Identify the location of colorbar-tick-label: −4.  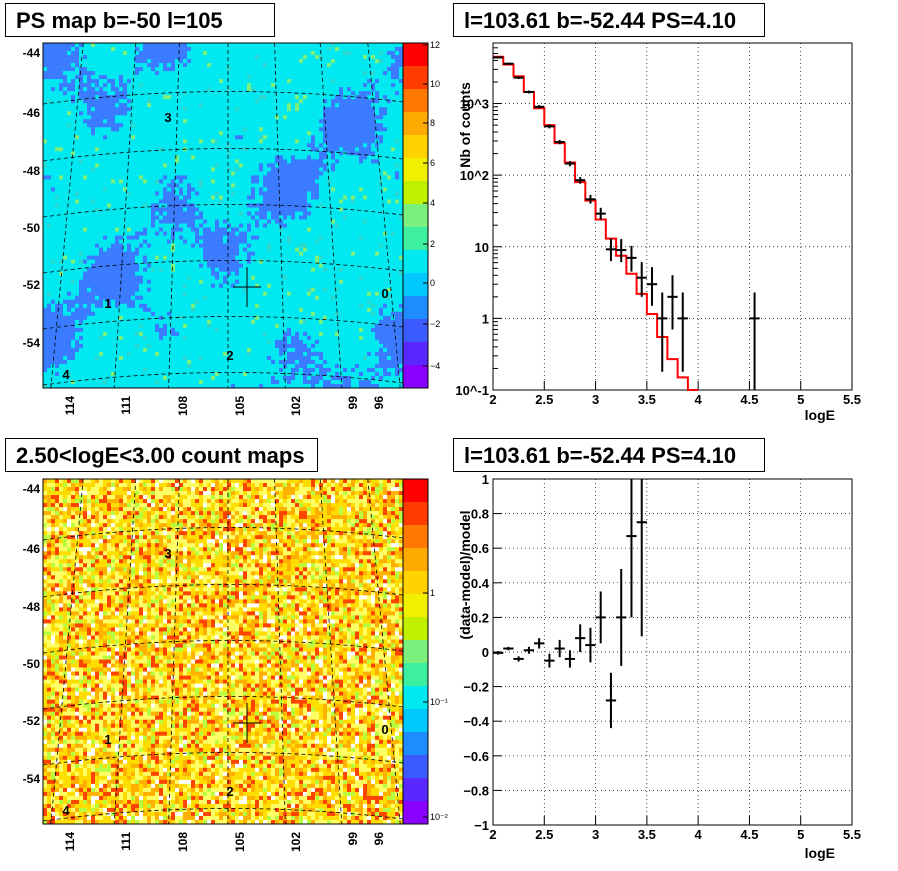
(435, 366).